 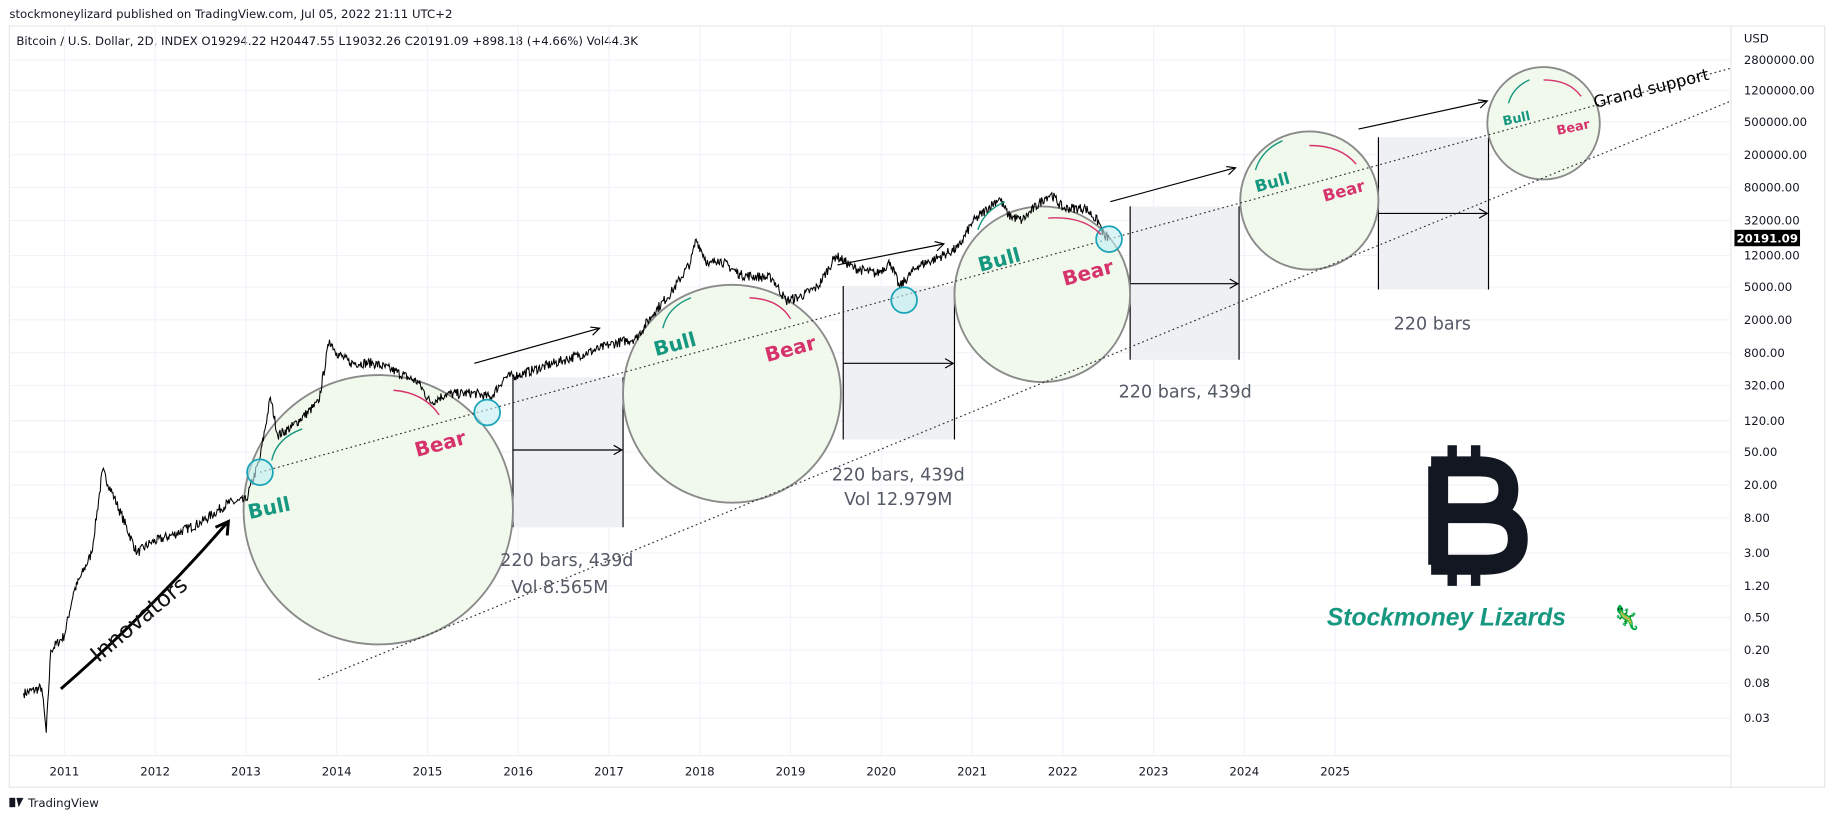 What do you see at coordinates (1761, 452) in the screenshot?
I see `y-tick-label: 50.00` at bounding box center [1761, 452].